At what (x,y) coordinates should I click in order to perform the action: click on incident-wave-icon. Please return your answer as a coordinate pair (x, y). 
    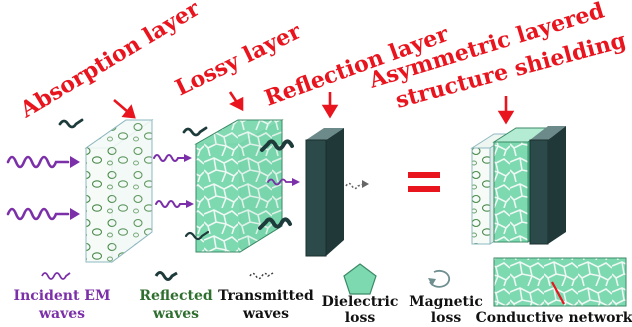
    Looking at the image, I should click on (153, 187).